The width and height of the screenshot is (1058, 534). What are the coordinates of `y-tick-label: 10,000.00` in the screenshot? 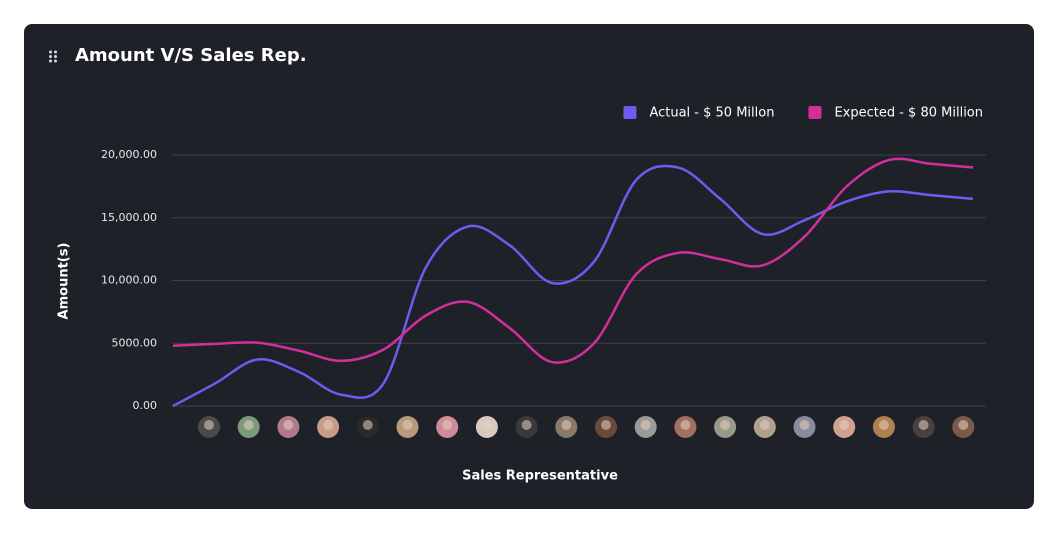 It's located at (129, 280).